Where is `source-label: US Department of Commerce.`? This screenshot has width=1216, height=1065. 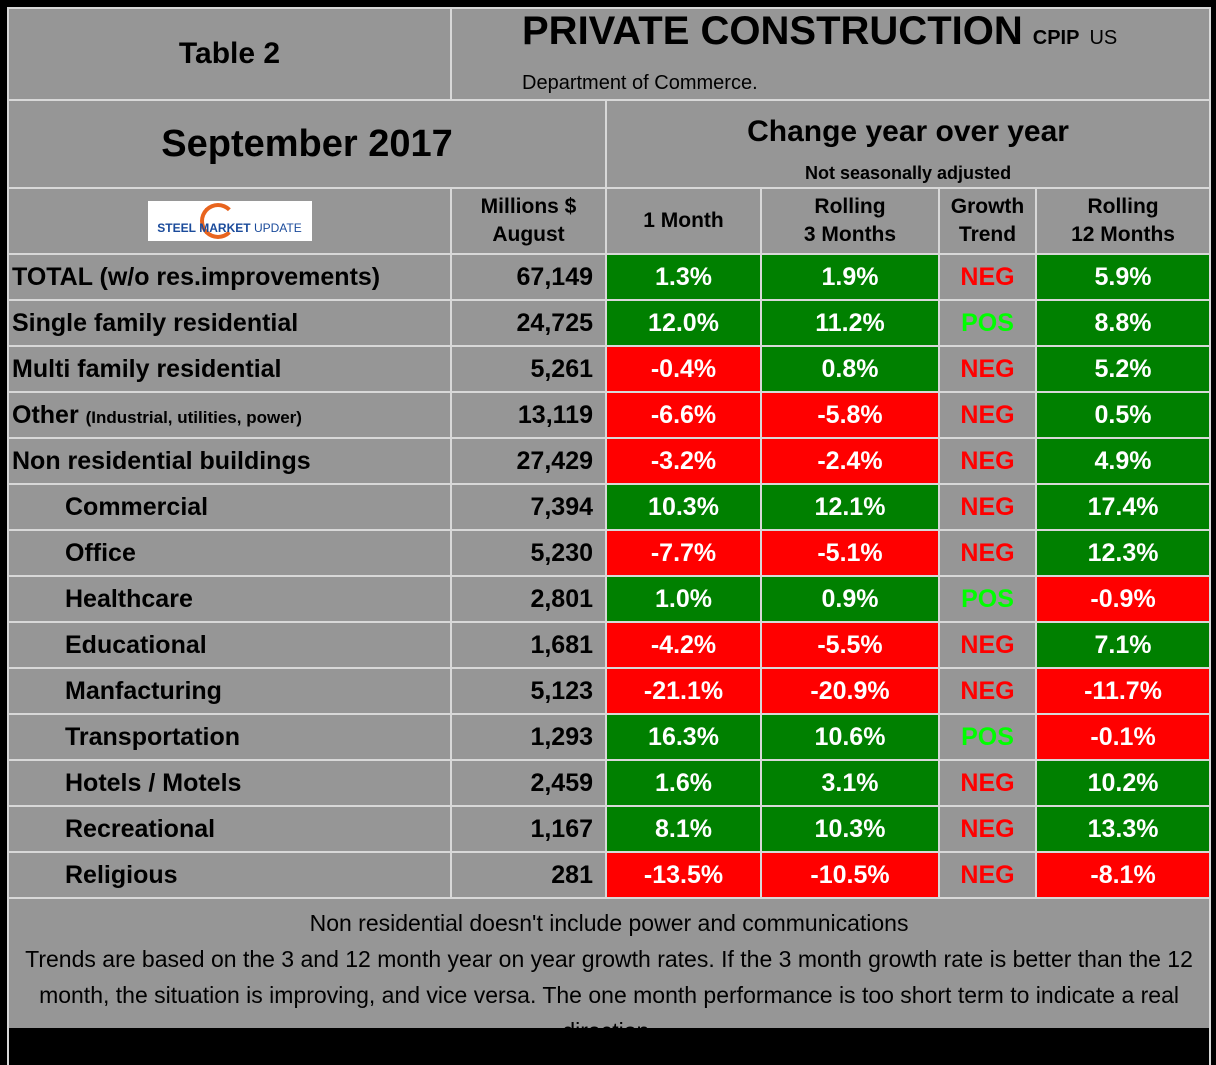
source-label: US Department of Commerce. is located at coordinates (820, 60).